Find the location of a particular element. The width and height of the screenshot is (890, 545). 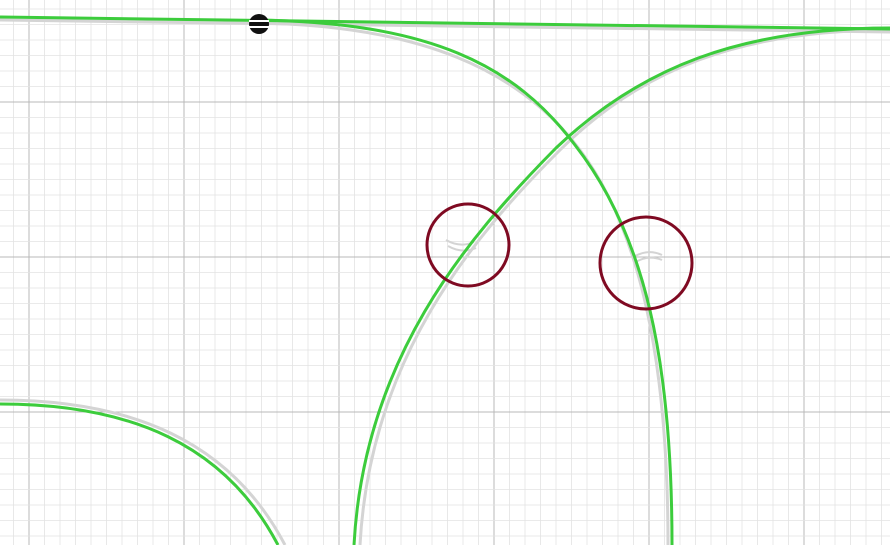

highlight-circle-right is located at coordinates (646, 263).